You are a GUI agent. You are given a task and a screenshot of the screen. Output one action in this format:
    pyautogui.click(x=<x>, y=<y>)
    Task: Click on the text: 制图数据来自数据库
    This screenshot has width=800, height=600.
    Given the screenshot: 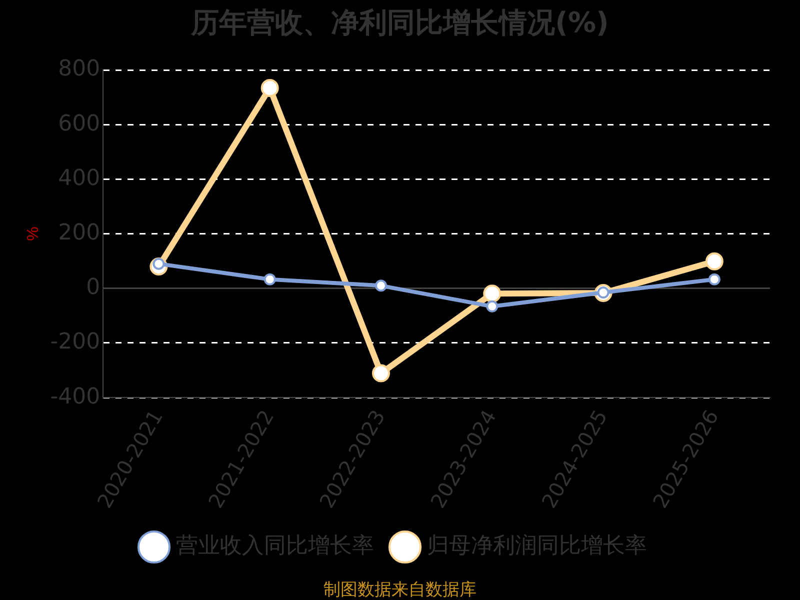 What is the action you would take?
    pyautogui.click(x=400, y=589)
    